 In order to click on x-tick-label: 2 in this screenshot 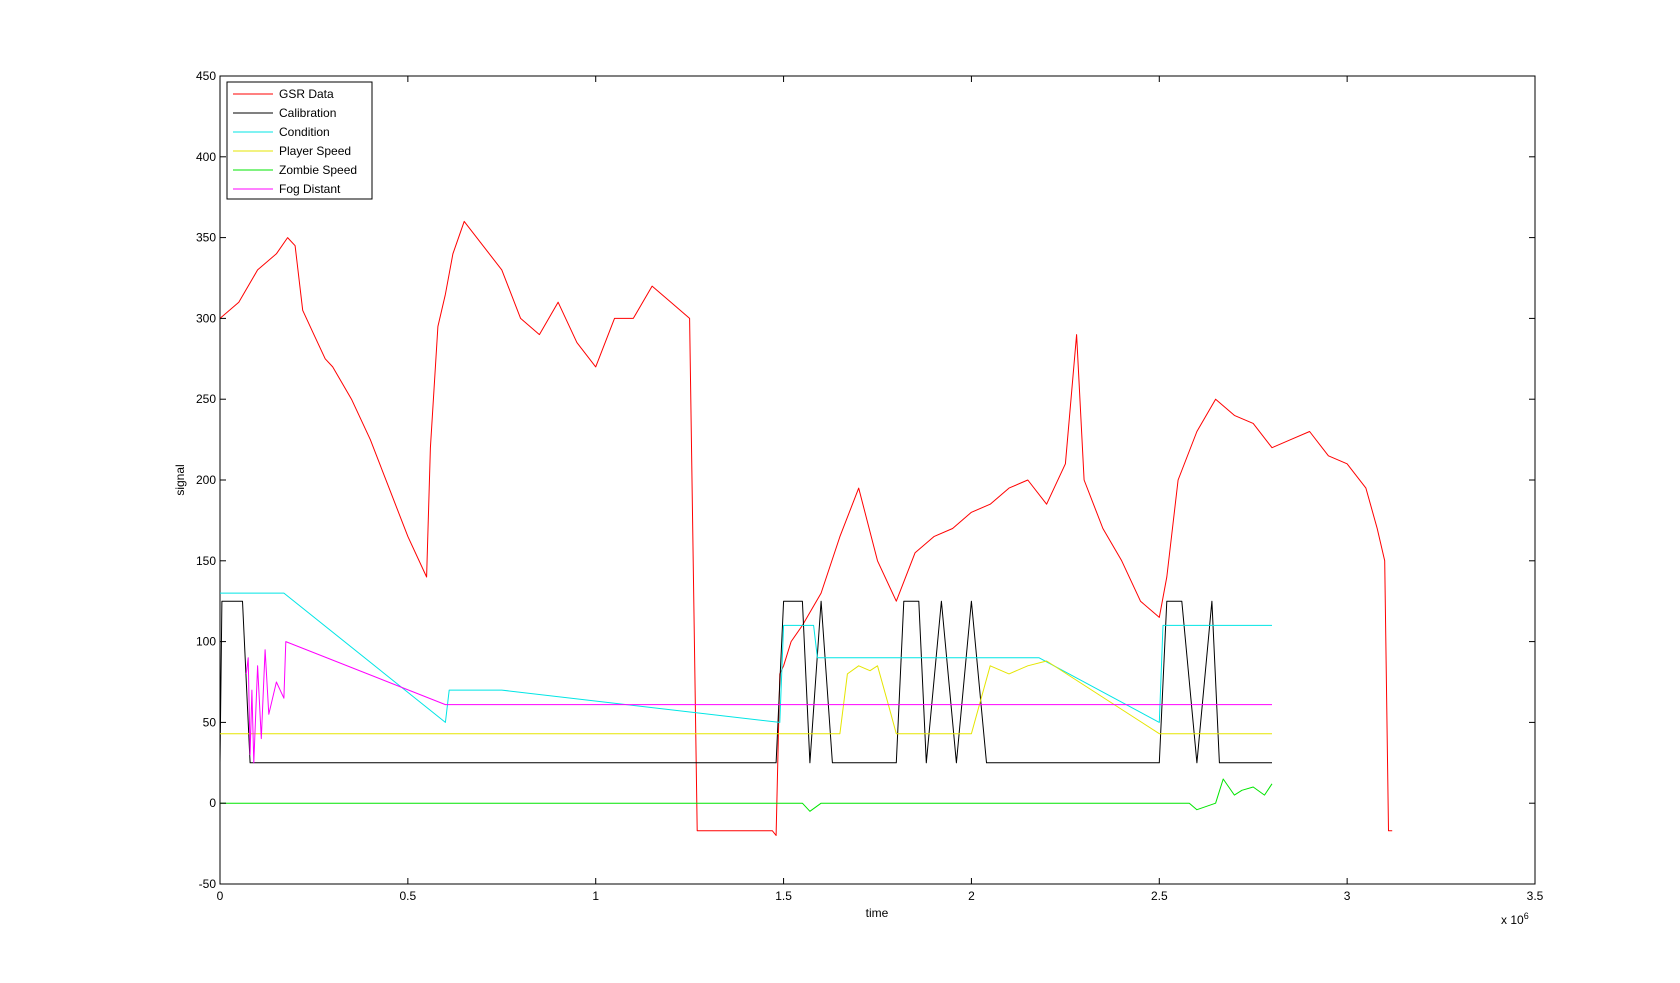, I will do `click(971, 896)`.